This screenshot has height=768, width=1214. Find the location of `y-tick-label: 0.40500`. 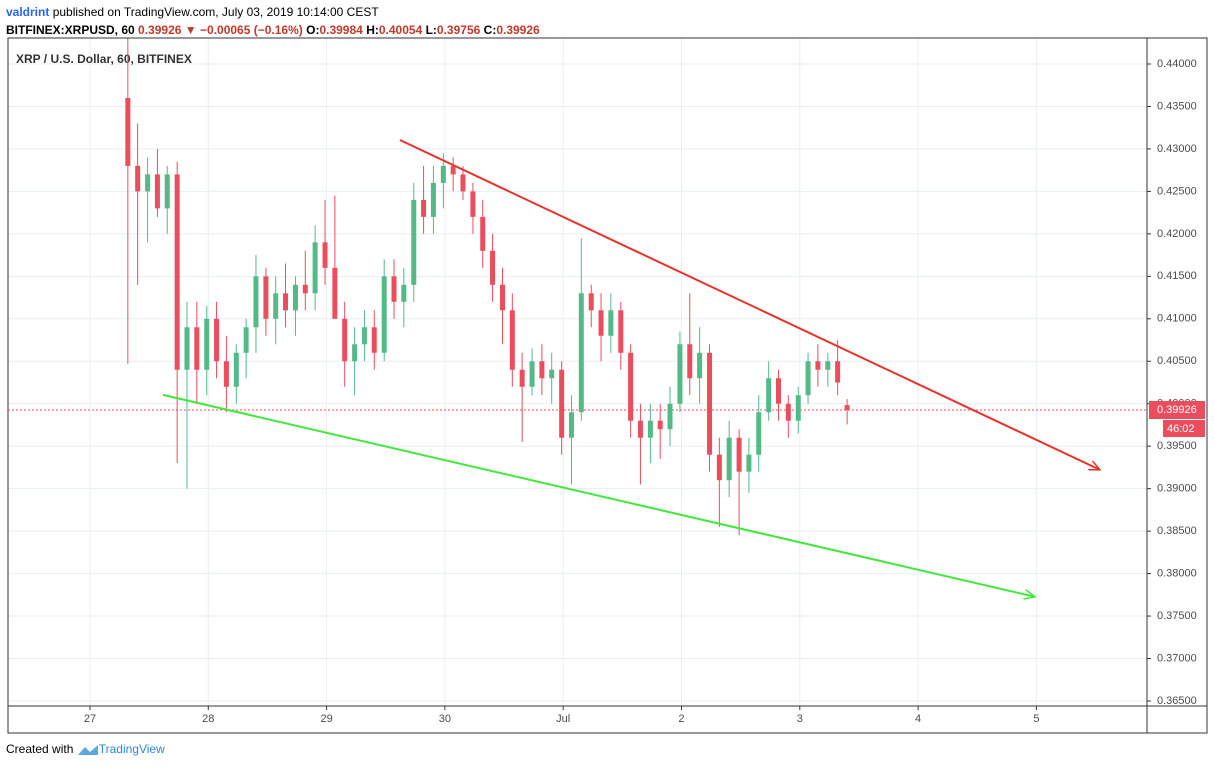

y-tick-label: 0.40500 is located at coordinates (1177, 361).